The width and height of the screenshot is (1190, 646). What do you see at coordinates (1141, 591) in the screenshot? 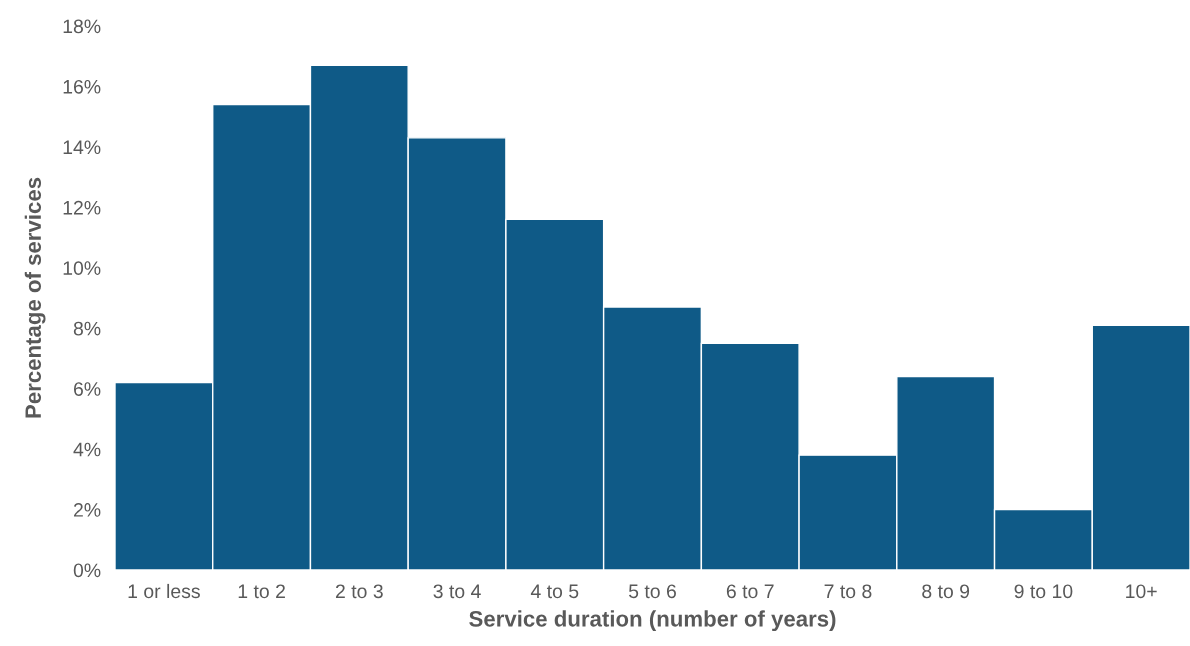
I see `x-tick-label: 10+` at bounding box center [1141, 591].